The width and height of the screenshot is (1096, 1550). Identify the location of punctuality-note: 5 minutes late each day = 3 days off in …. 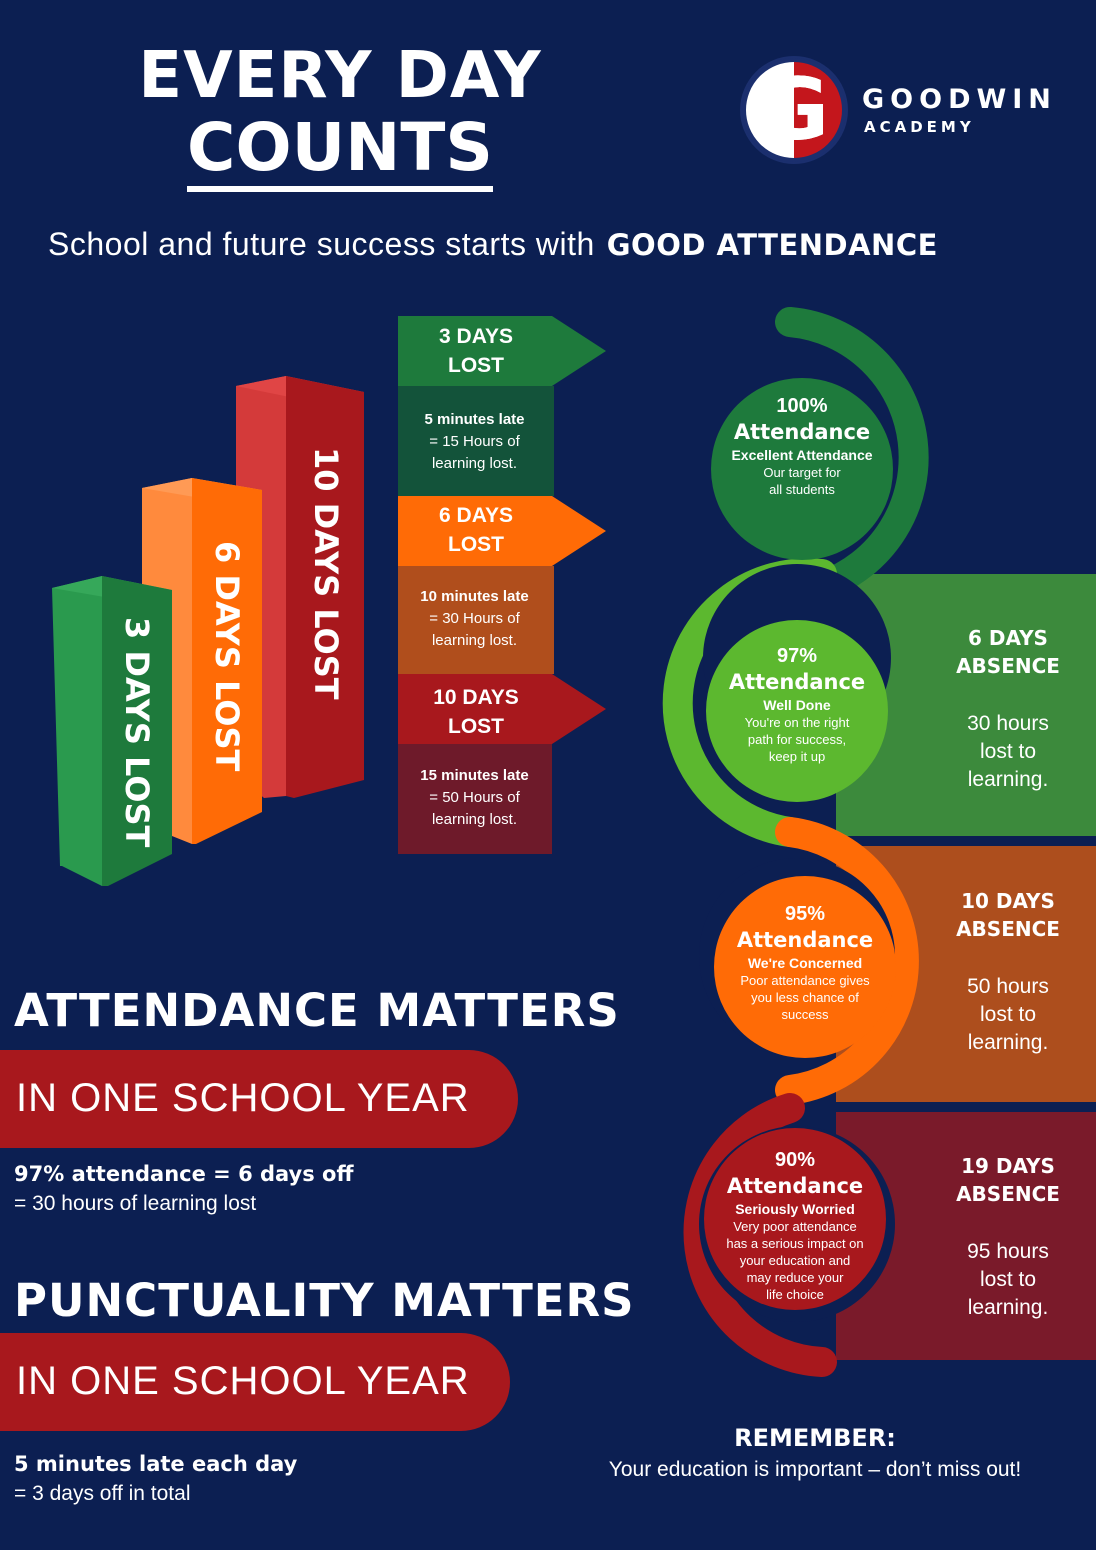
(155, 1479).